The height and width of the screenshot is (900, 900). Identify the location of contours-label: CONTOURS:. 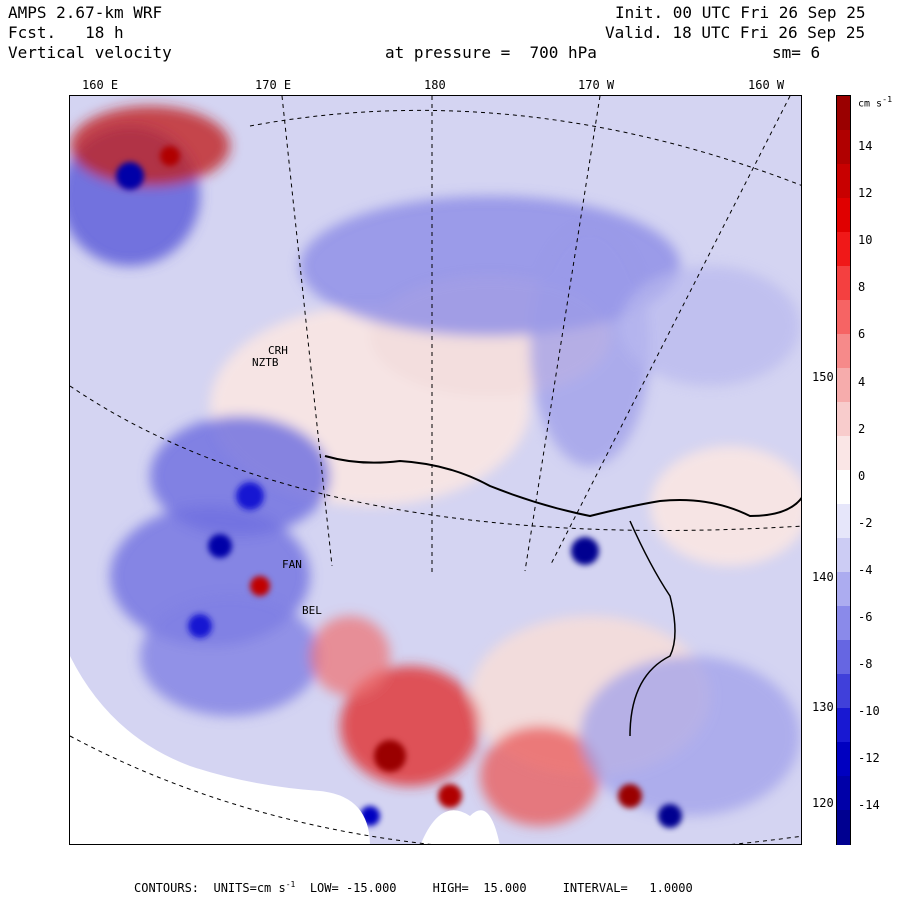
(167, 888).